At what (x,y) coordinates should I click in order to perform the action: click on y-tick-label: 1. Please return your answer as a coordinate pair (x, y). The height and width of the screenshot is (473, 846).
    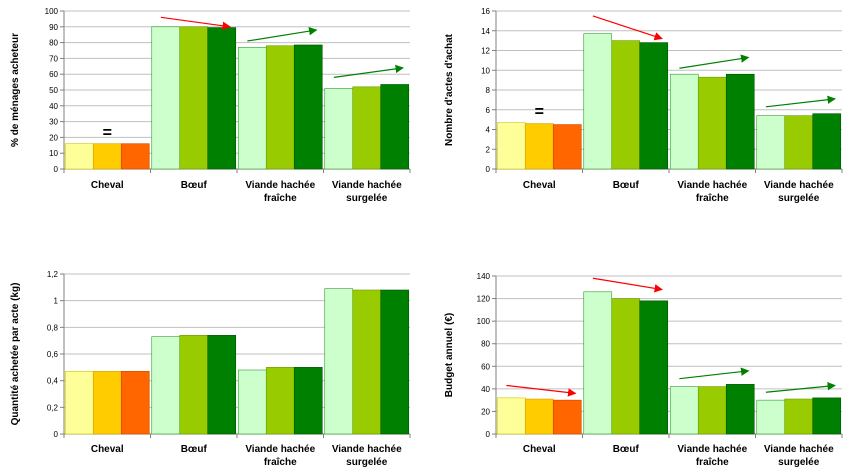
    Looking at the image, I should click on (56, 301).